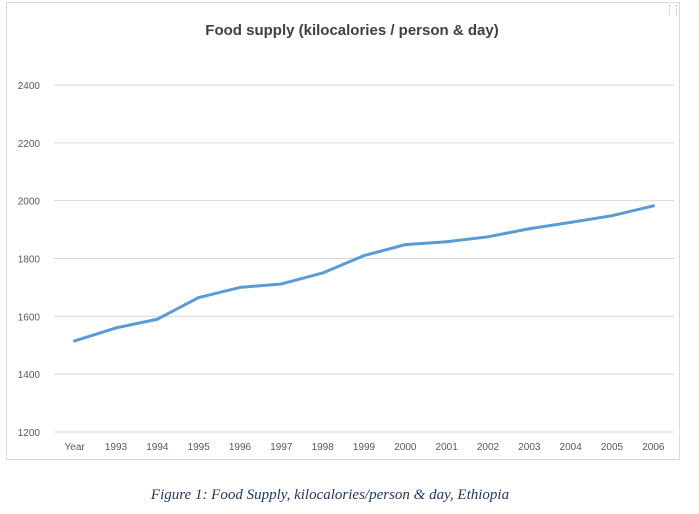  Describe the element at coordinates (29, 86) in the screenshot. I see `y-tick-label: 2400` at that location.